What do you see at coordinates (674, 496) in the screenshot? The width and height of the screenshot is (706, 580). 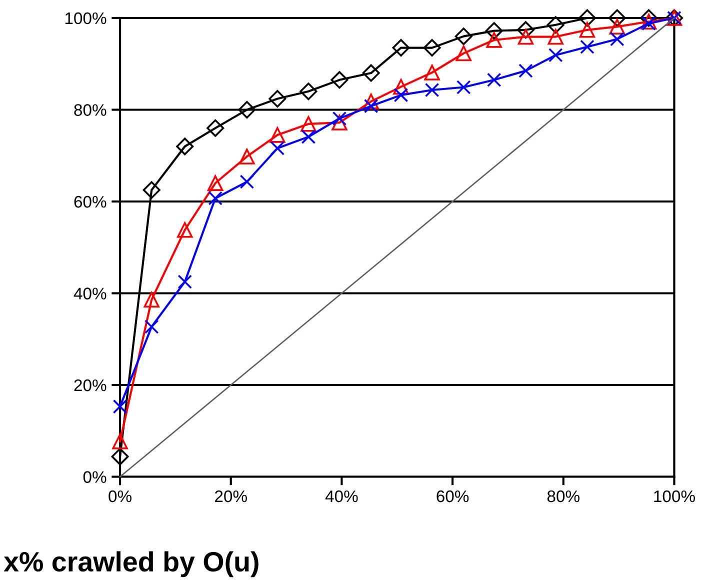 I see `x-tick-label: 100%` at bounding box center [674, 496].